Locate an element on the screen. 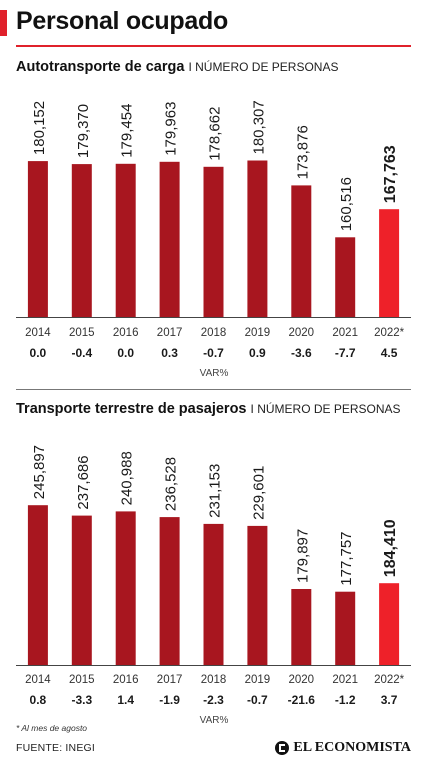 This screenshot has width=427, height=768. var-pct-2018: -2.3 is located at coordinates (213, 700).